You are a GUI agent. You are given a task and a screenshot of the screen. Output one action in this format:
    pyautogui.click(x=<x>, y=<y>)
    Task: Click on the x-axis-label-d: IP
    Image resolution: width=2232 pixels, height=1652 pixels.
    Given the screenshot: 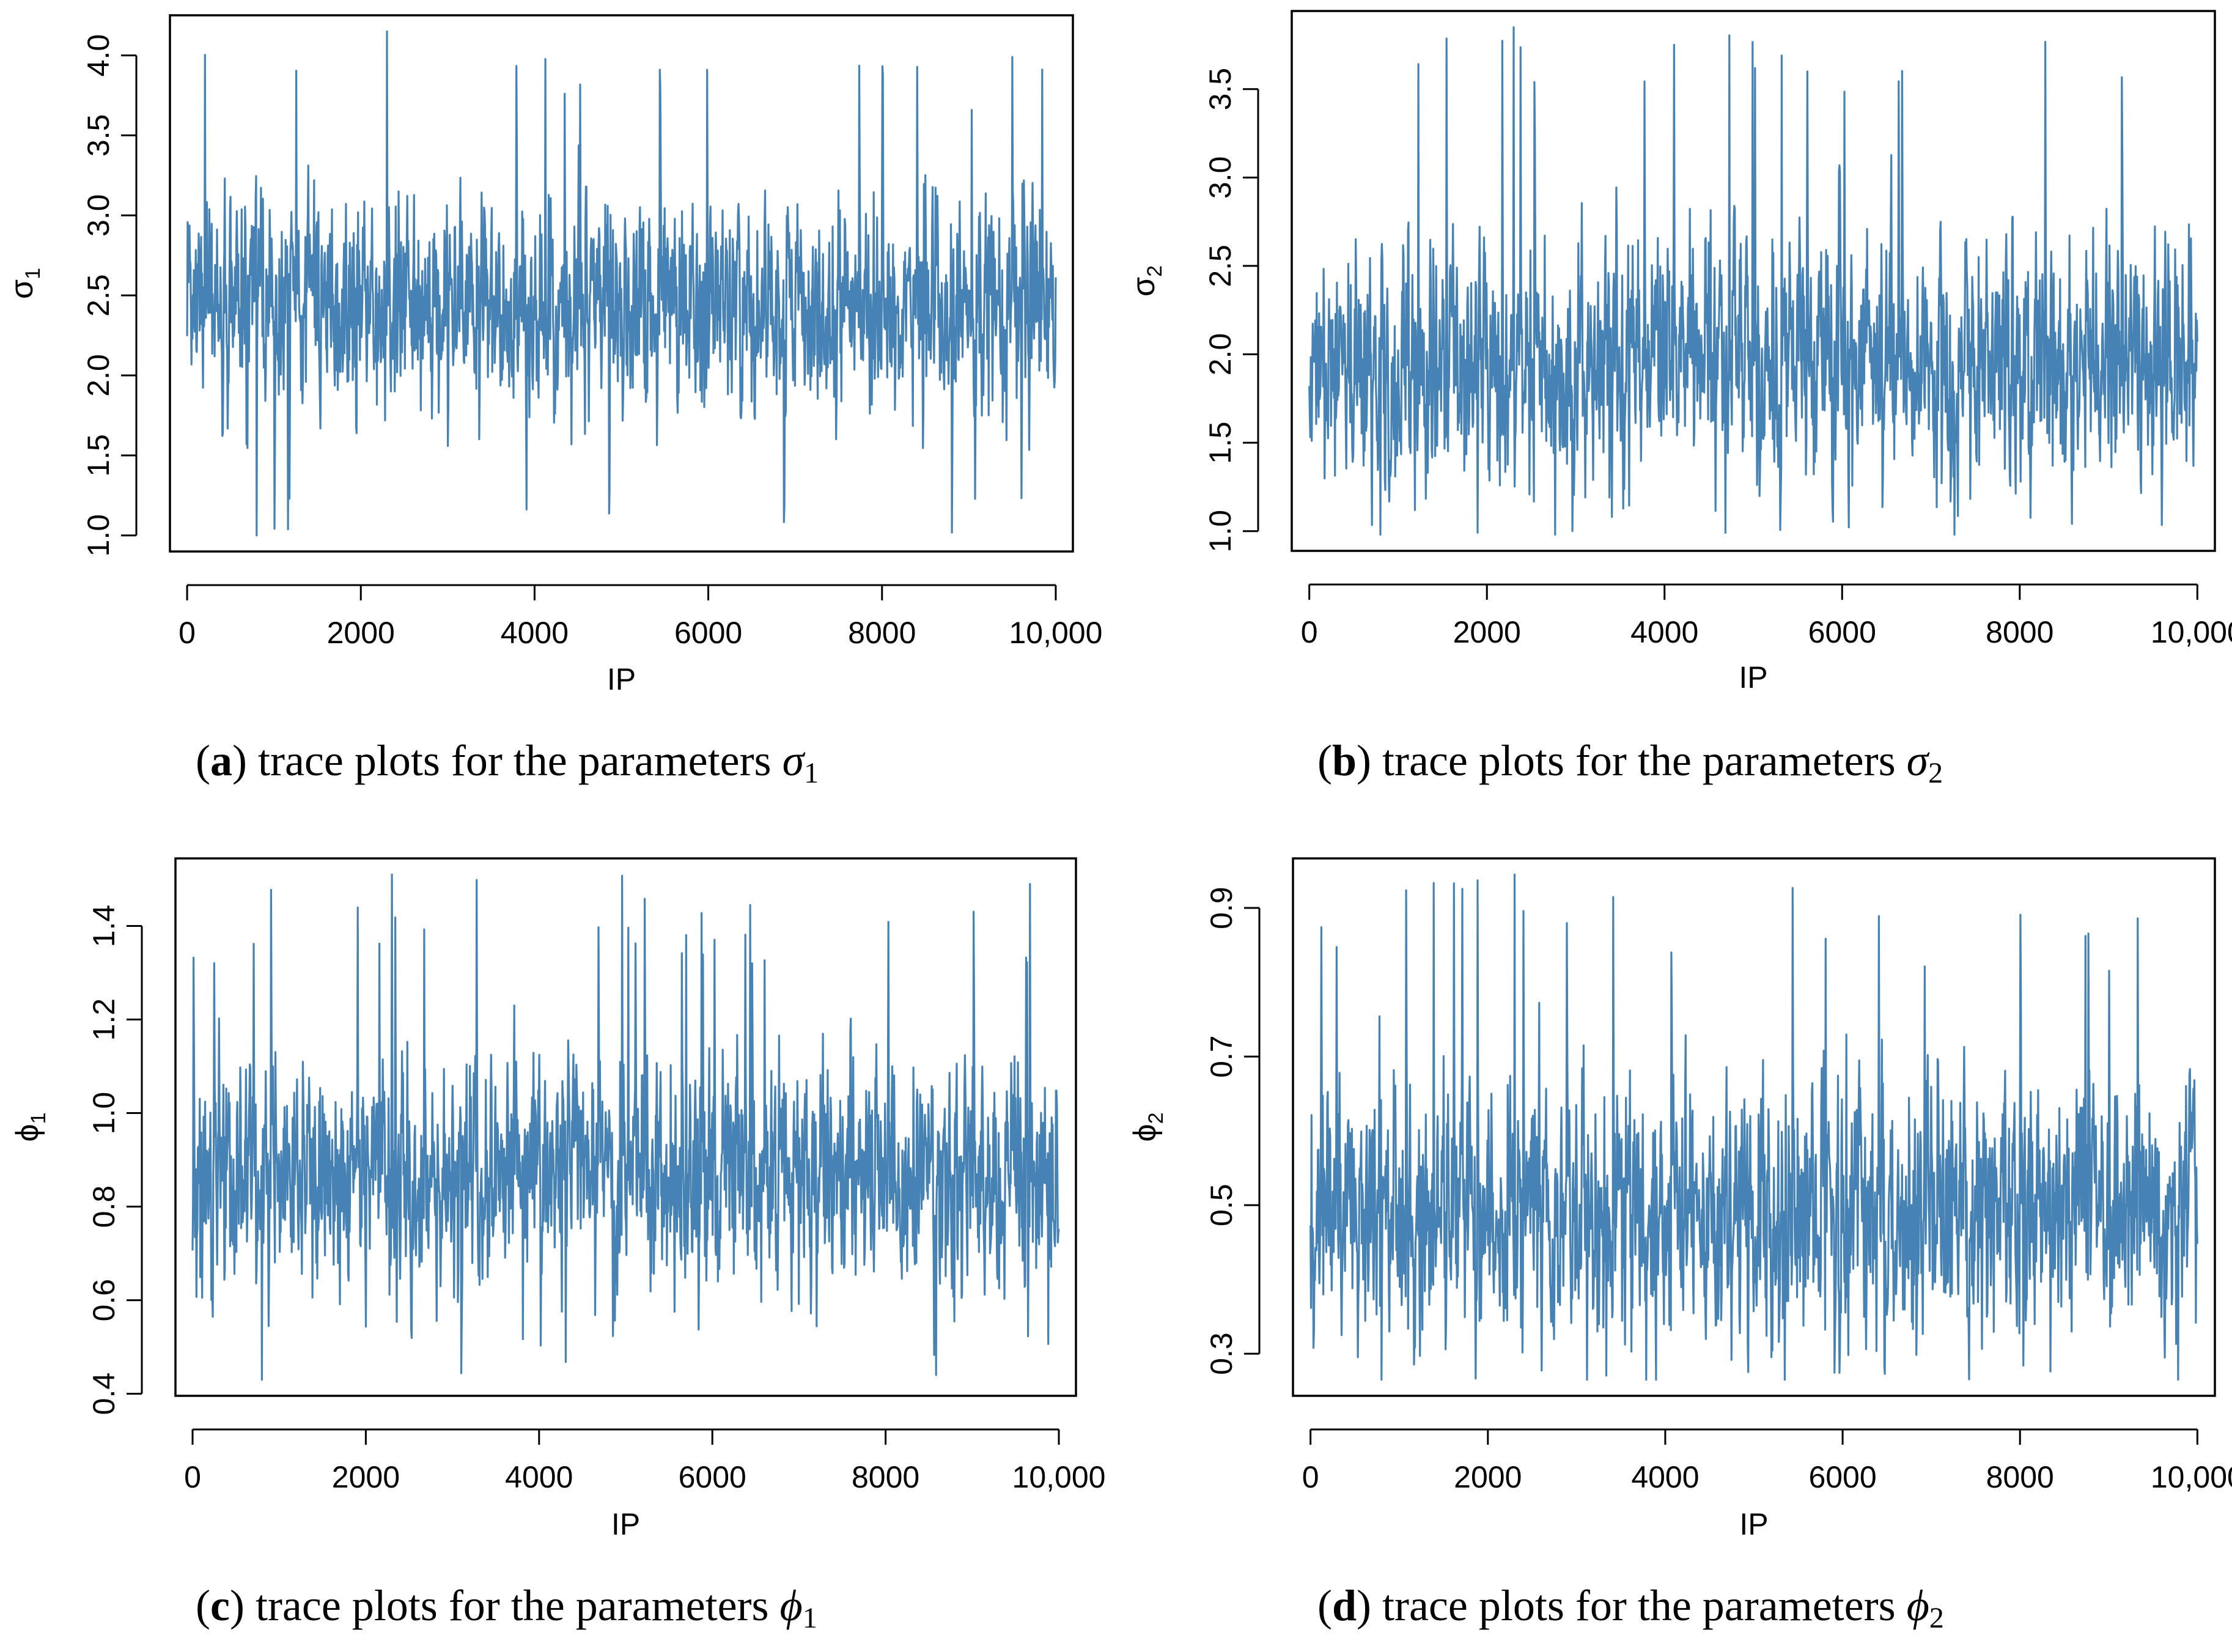 What is the action you would take?
    pyautogui.click(x=1753, y=1524)
    